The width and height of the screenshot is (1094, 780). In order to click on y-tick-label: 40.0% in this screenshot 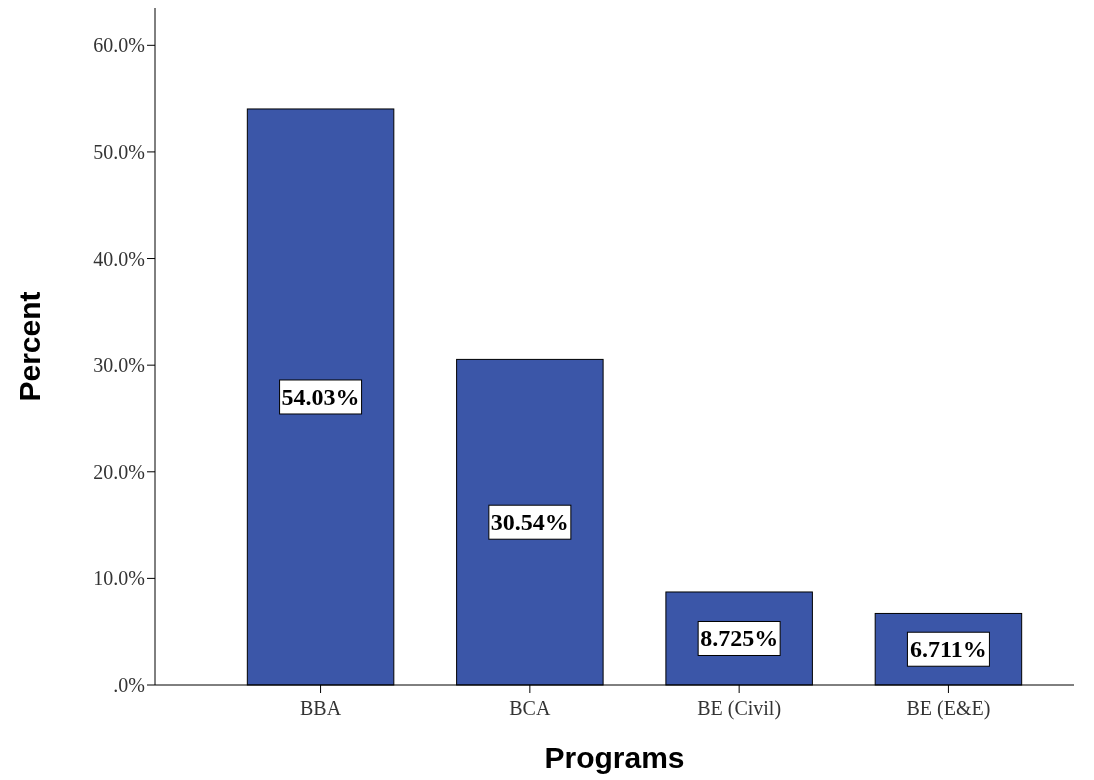, I will do `click(119, 258)`.